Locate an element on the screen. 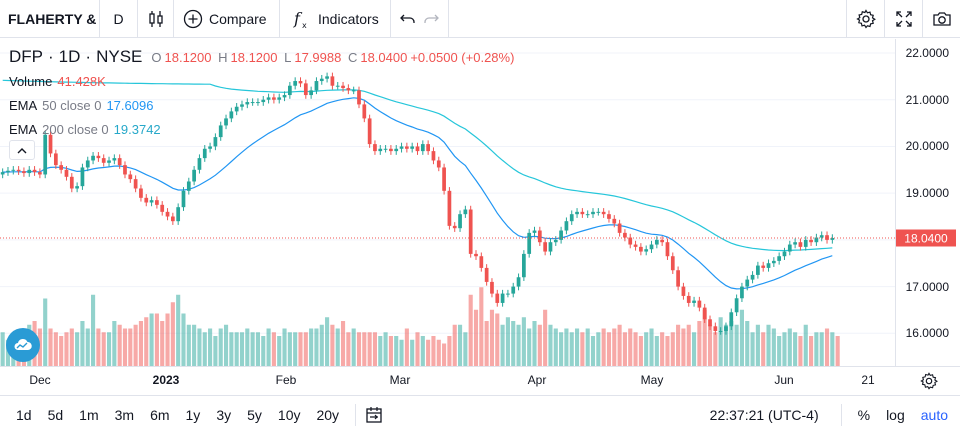  tradingview-logo is located at coordinates (23, 345).